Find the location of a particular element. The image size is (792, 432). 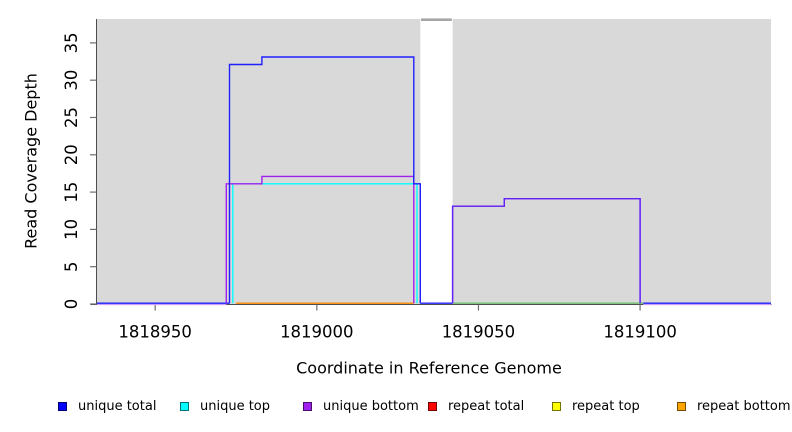

series-unique-total-left is located at coordinates (324, 180).